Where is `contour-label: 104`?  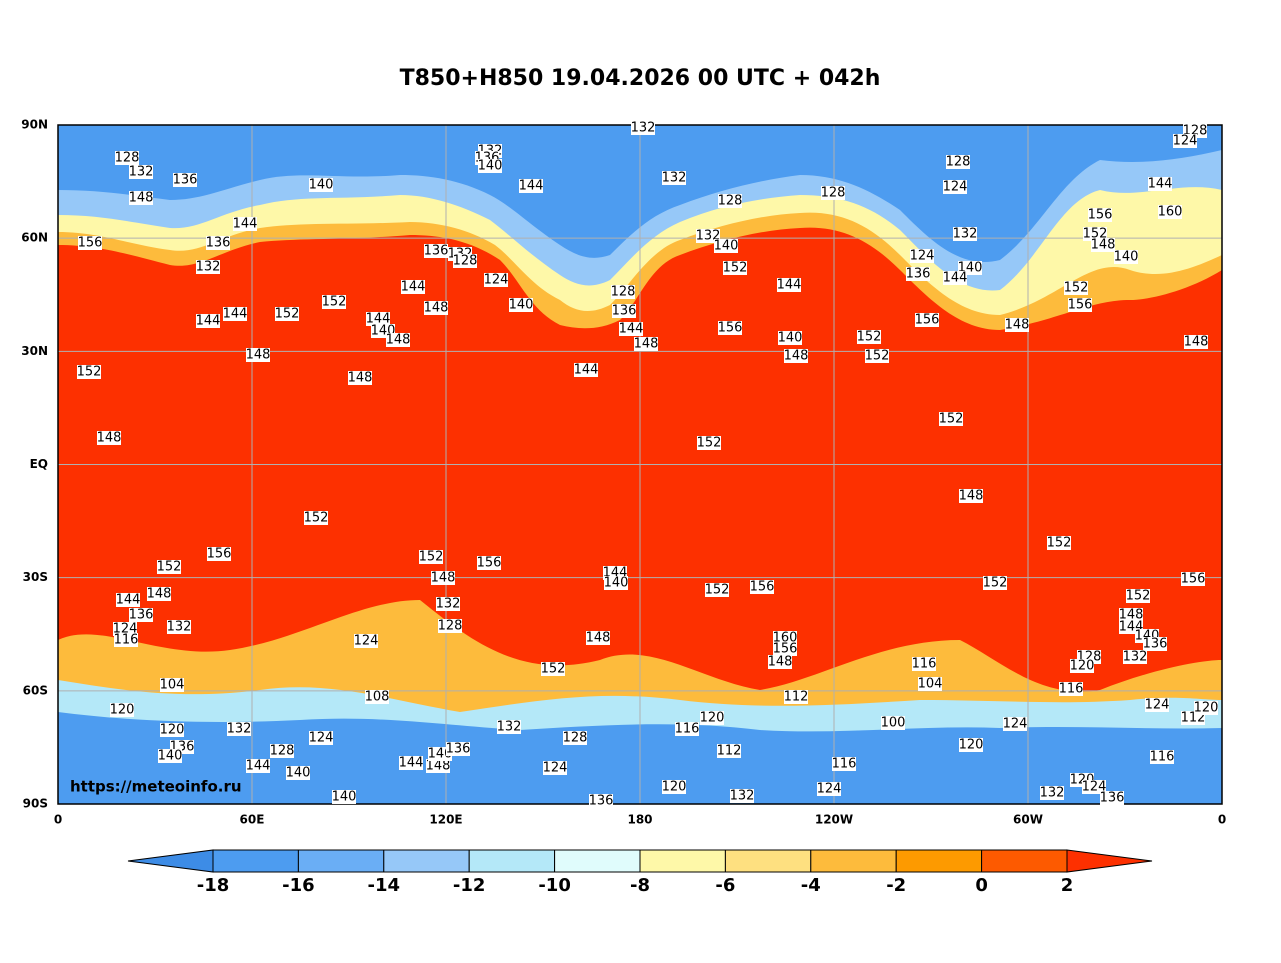
contour-label: 104 is located at coordinates (172, 685).